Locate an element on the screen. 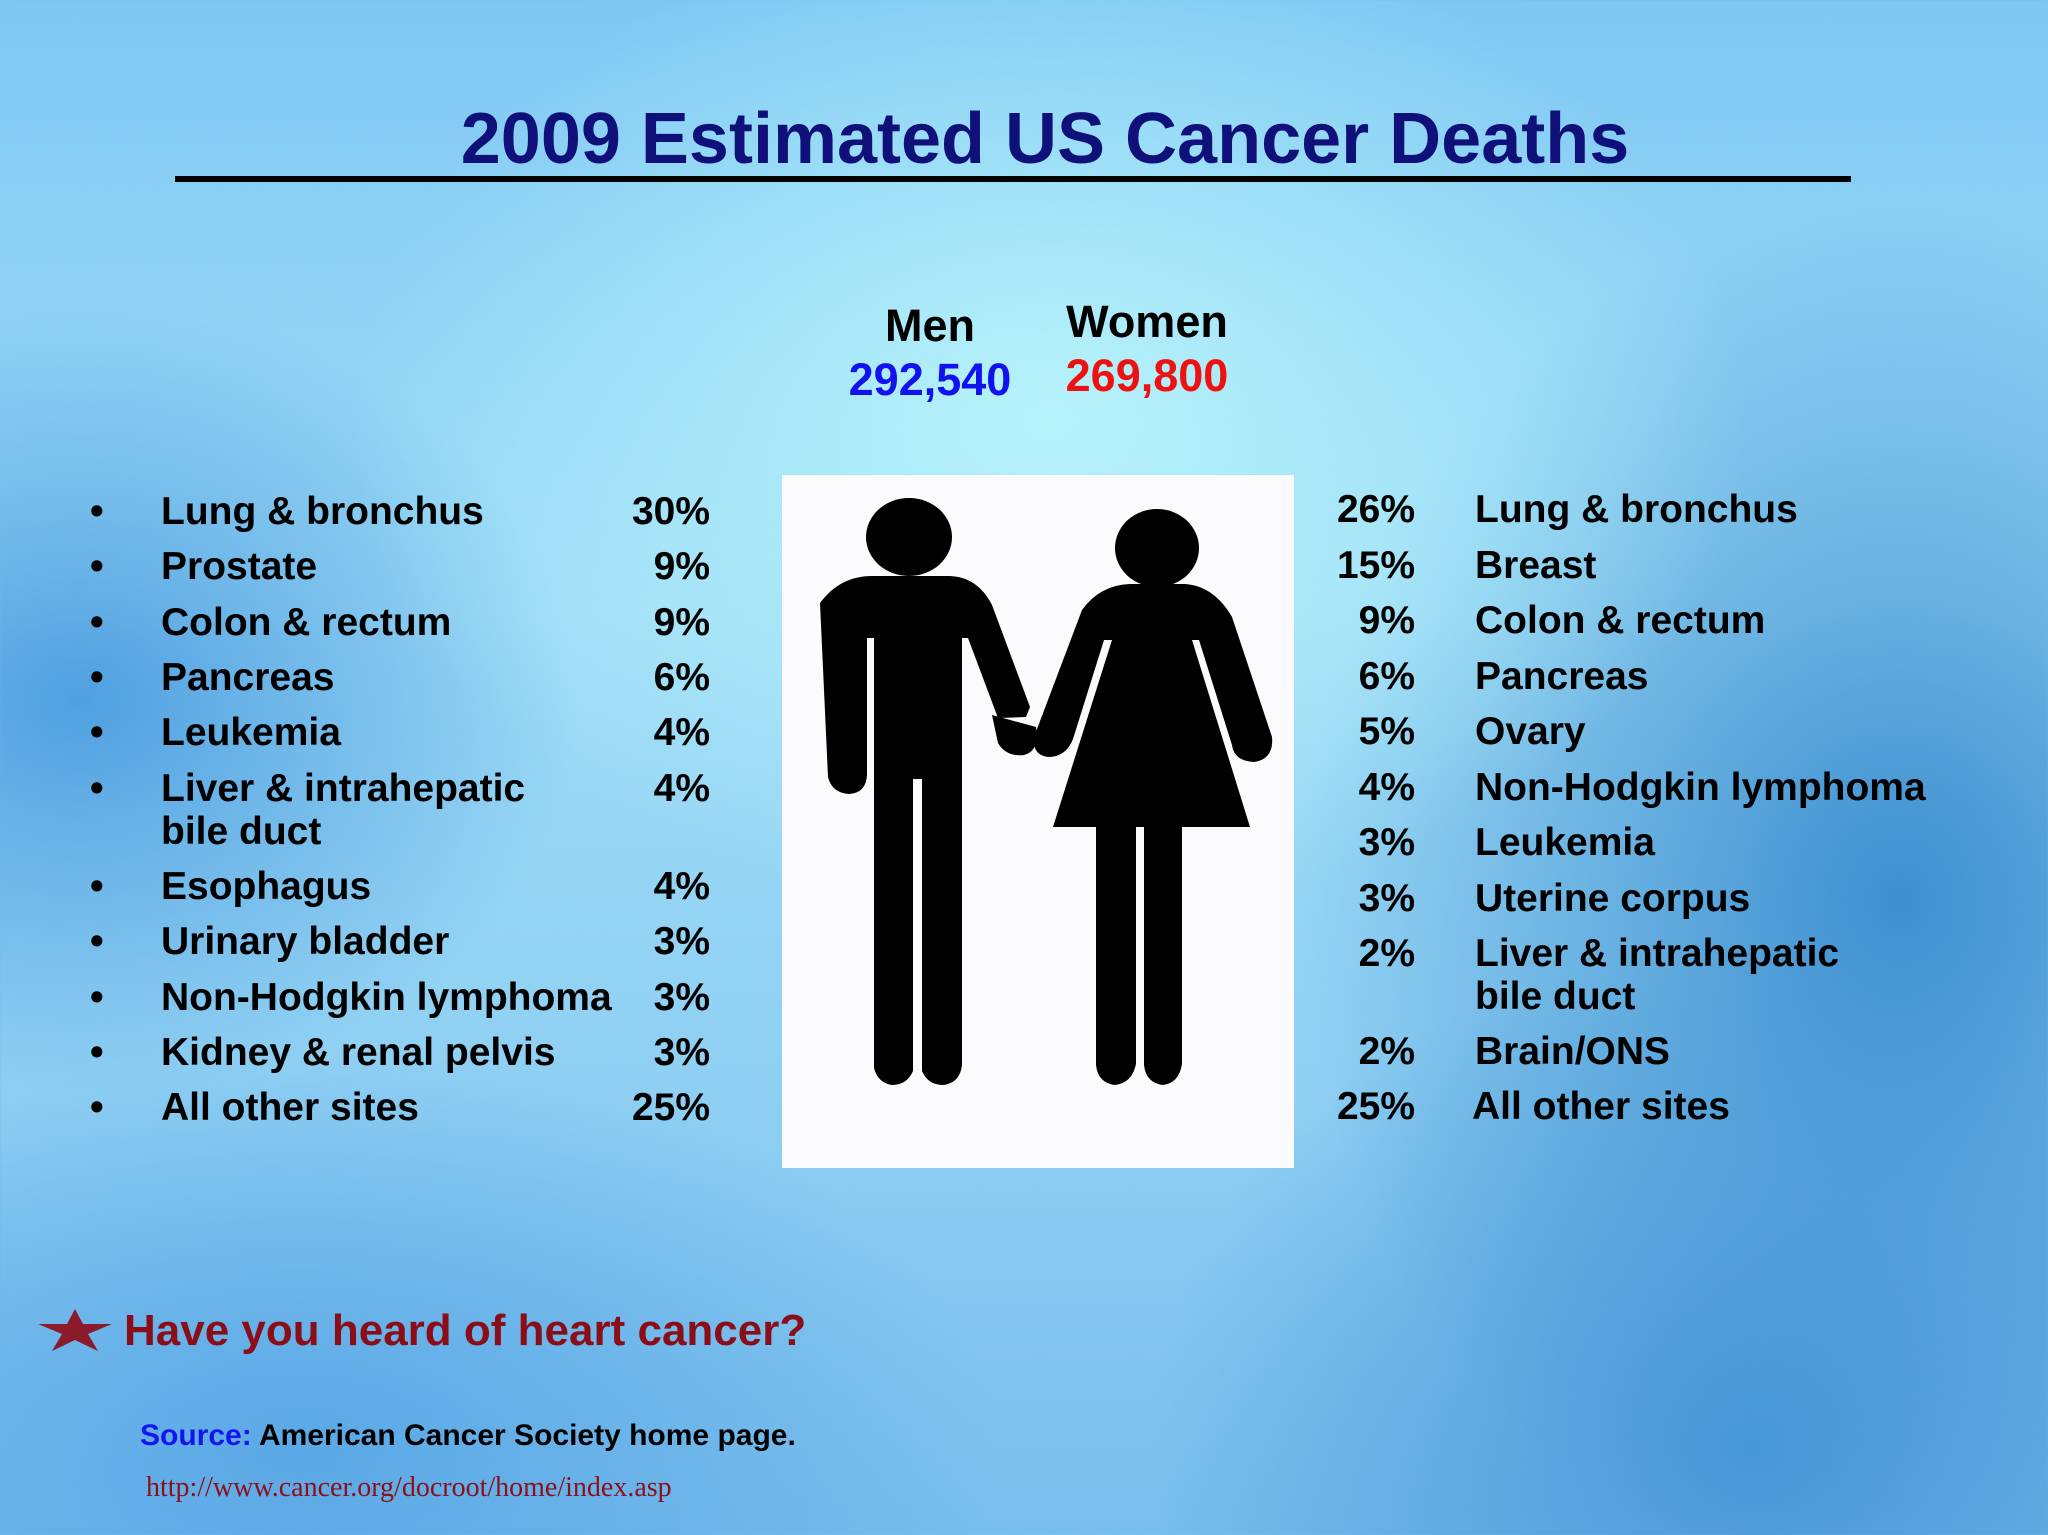  site-percent: 5% is located at coordinates (1386, 731).